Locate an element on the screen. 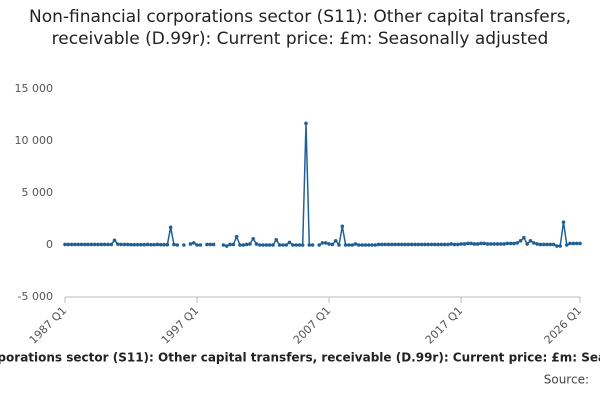  source: Source: is located at coordinates (566, 380).